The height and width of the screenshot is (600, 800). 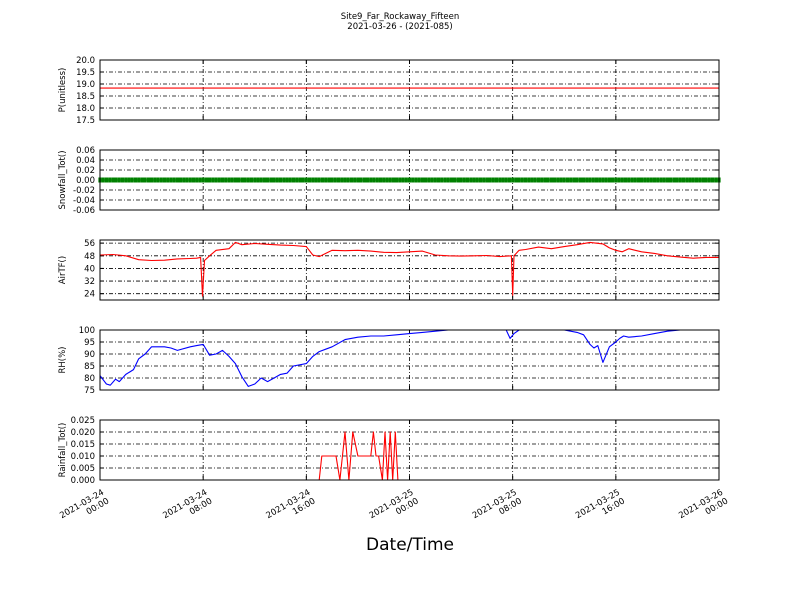 What do you see at coordinates (291, 509) in the screenshot?
I see `x-tick-label: 2021-03-2416:00` at bounding box center [291, 509].